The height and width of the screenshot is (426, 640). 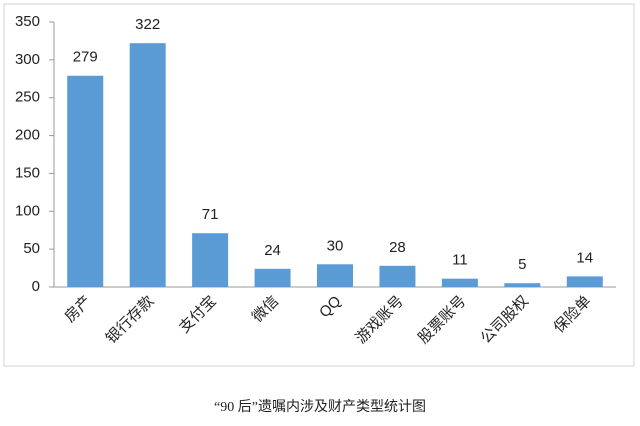 What do you see at coordinates (85, 57) in the screenshot?
I see `data-label: 279` at bounding box center [85, 57].